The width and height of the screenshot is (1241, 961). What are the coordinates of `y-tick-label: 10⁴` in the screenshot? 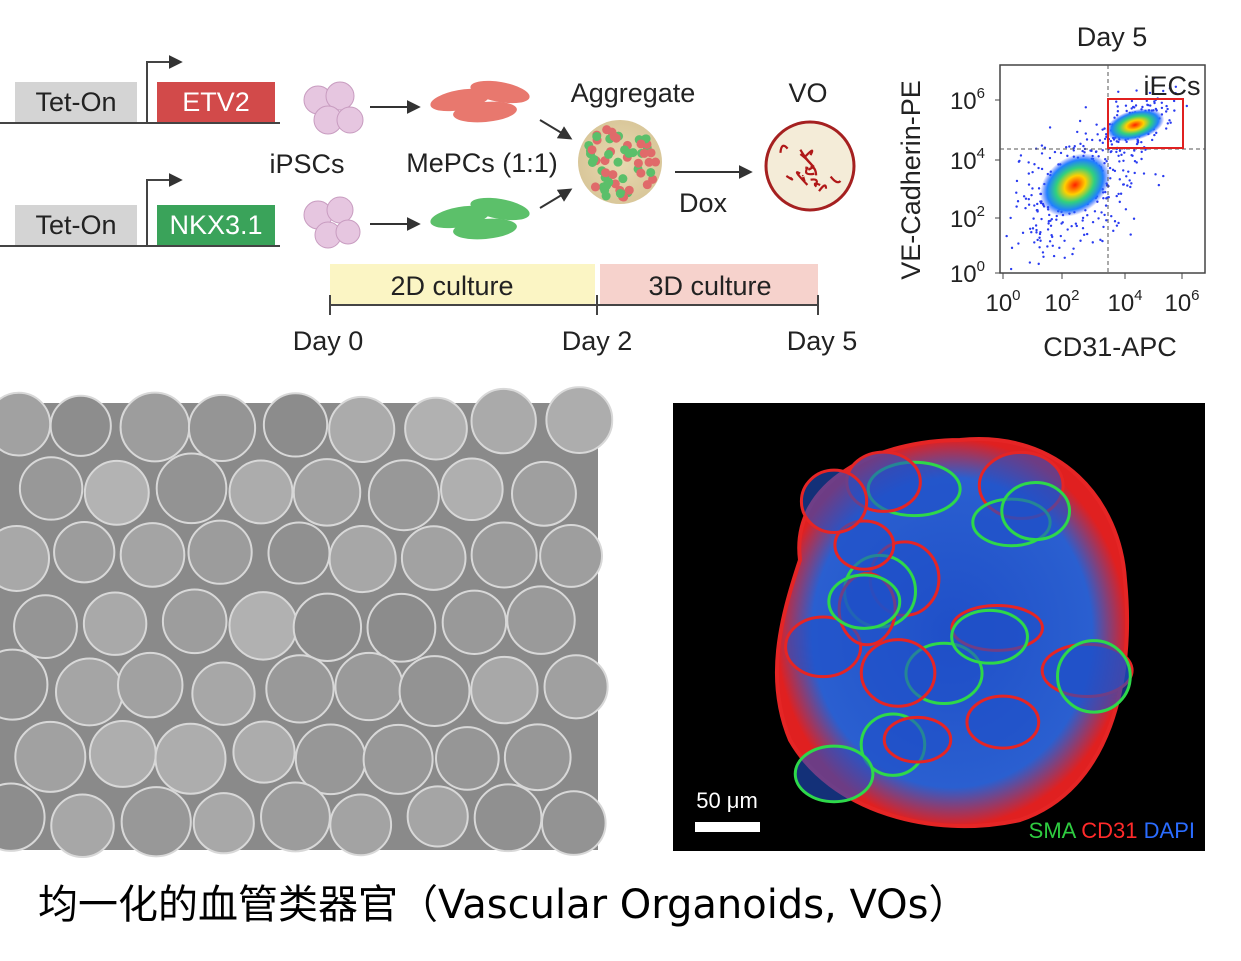 It's located at (967, 160).